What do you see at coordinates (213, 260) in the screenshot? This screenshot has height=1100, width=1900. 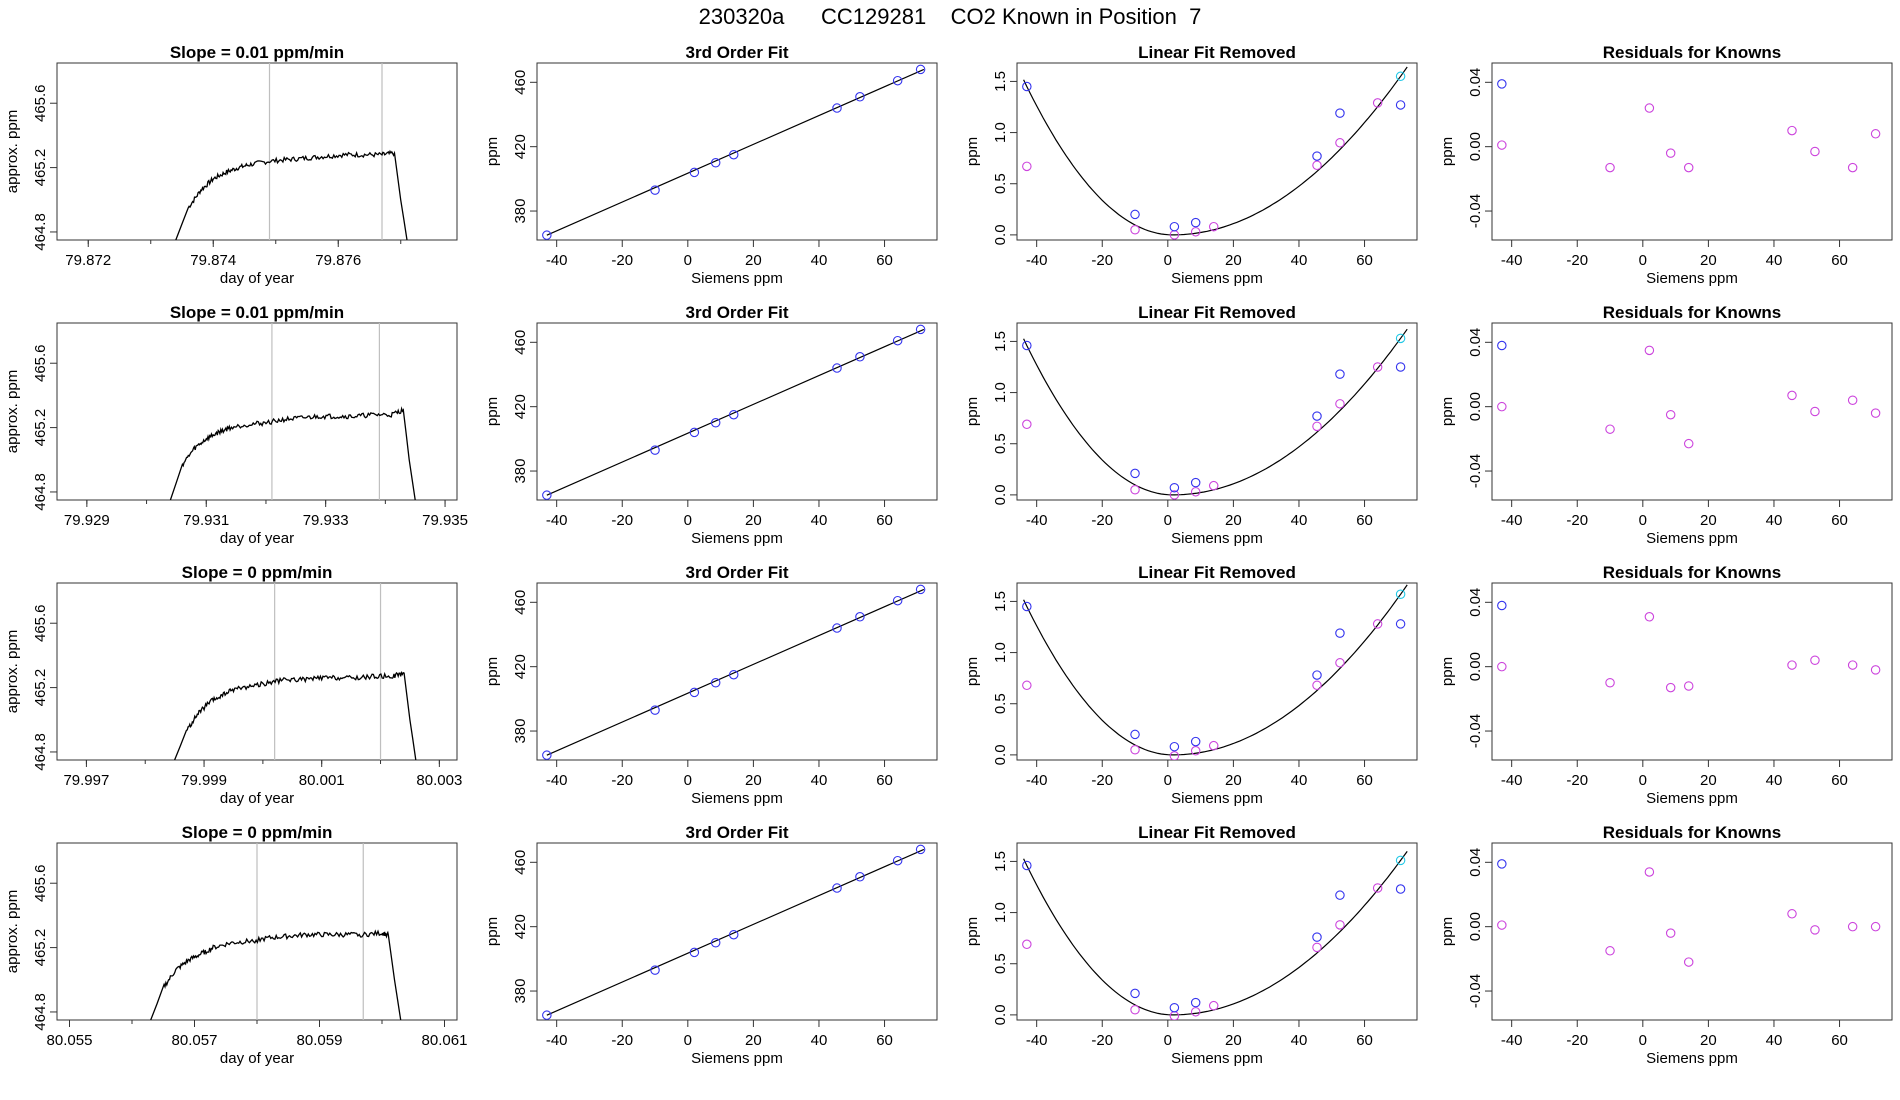 I see `x-tick-label: 79.874` at bounding box center [213, 260].